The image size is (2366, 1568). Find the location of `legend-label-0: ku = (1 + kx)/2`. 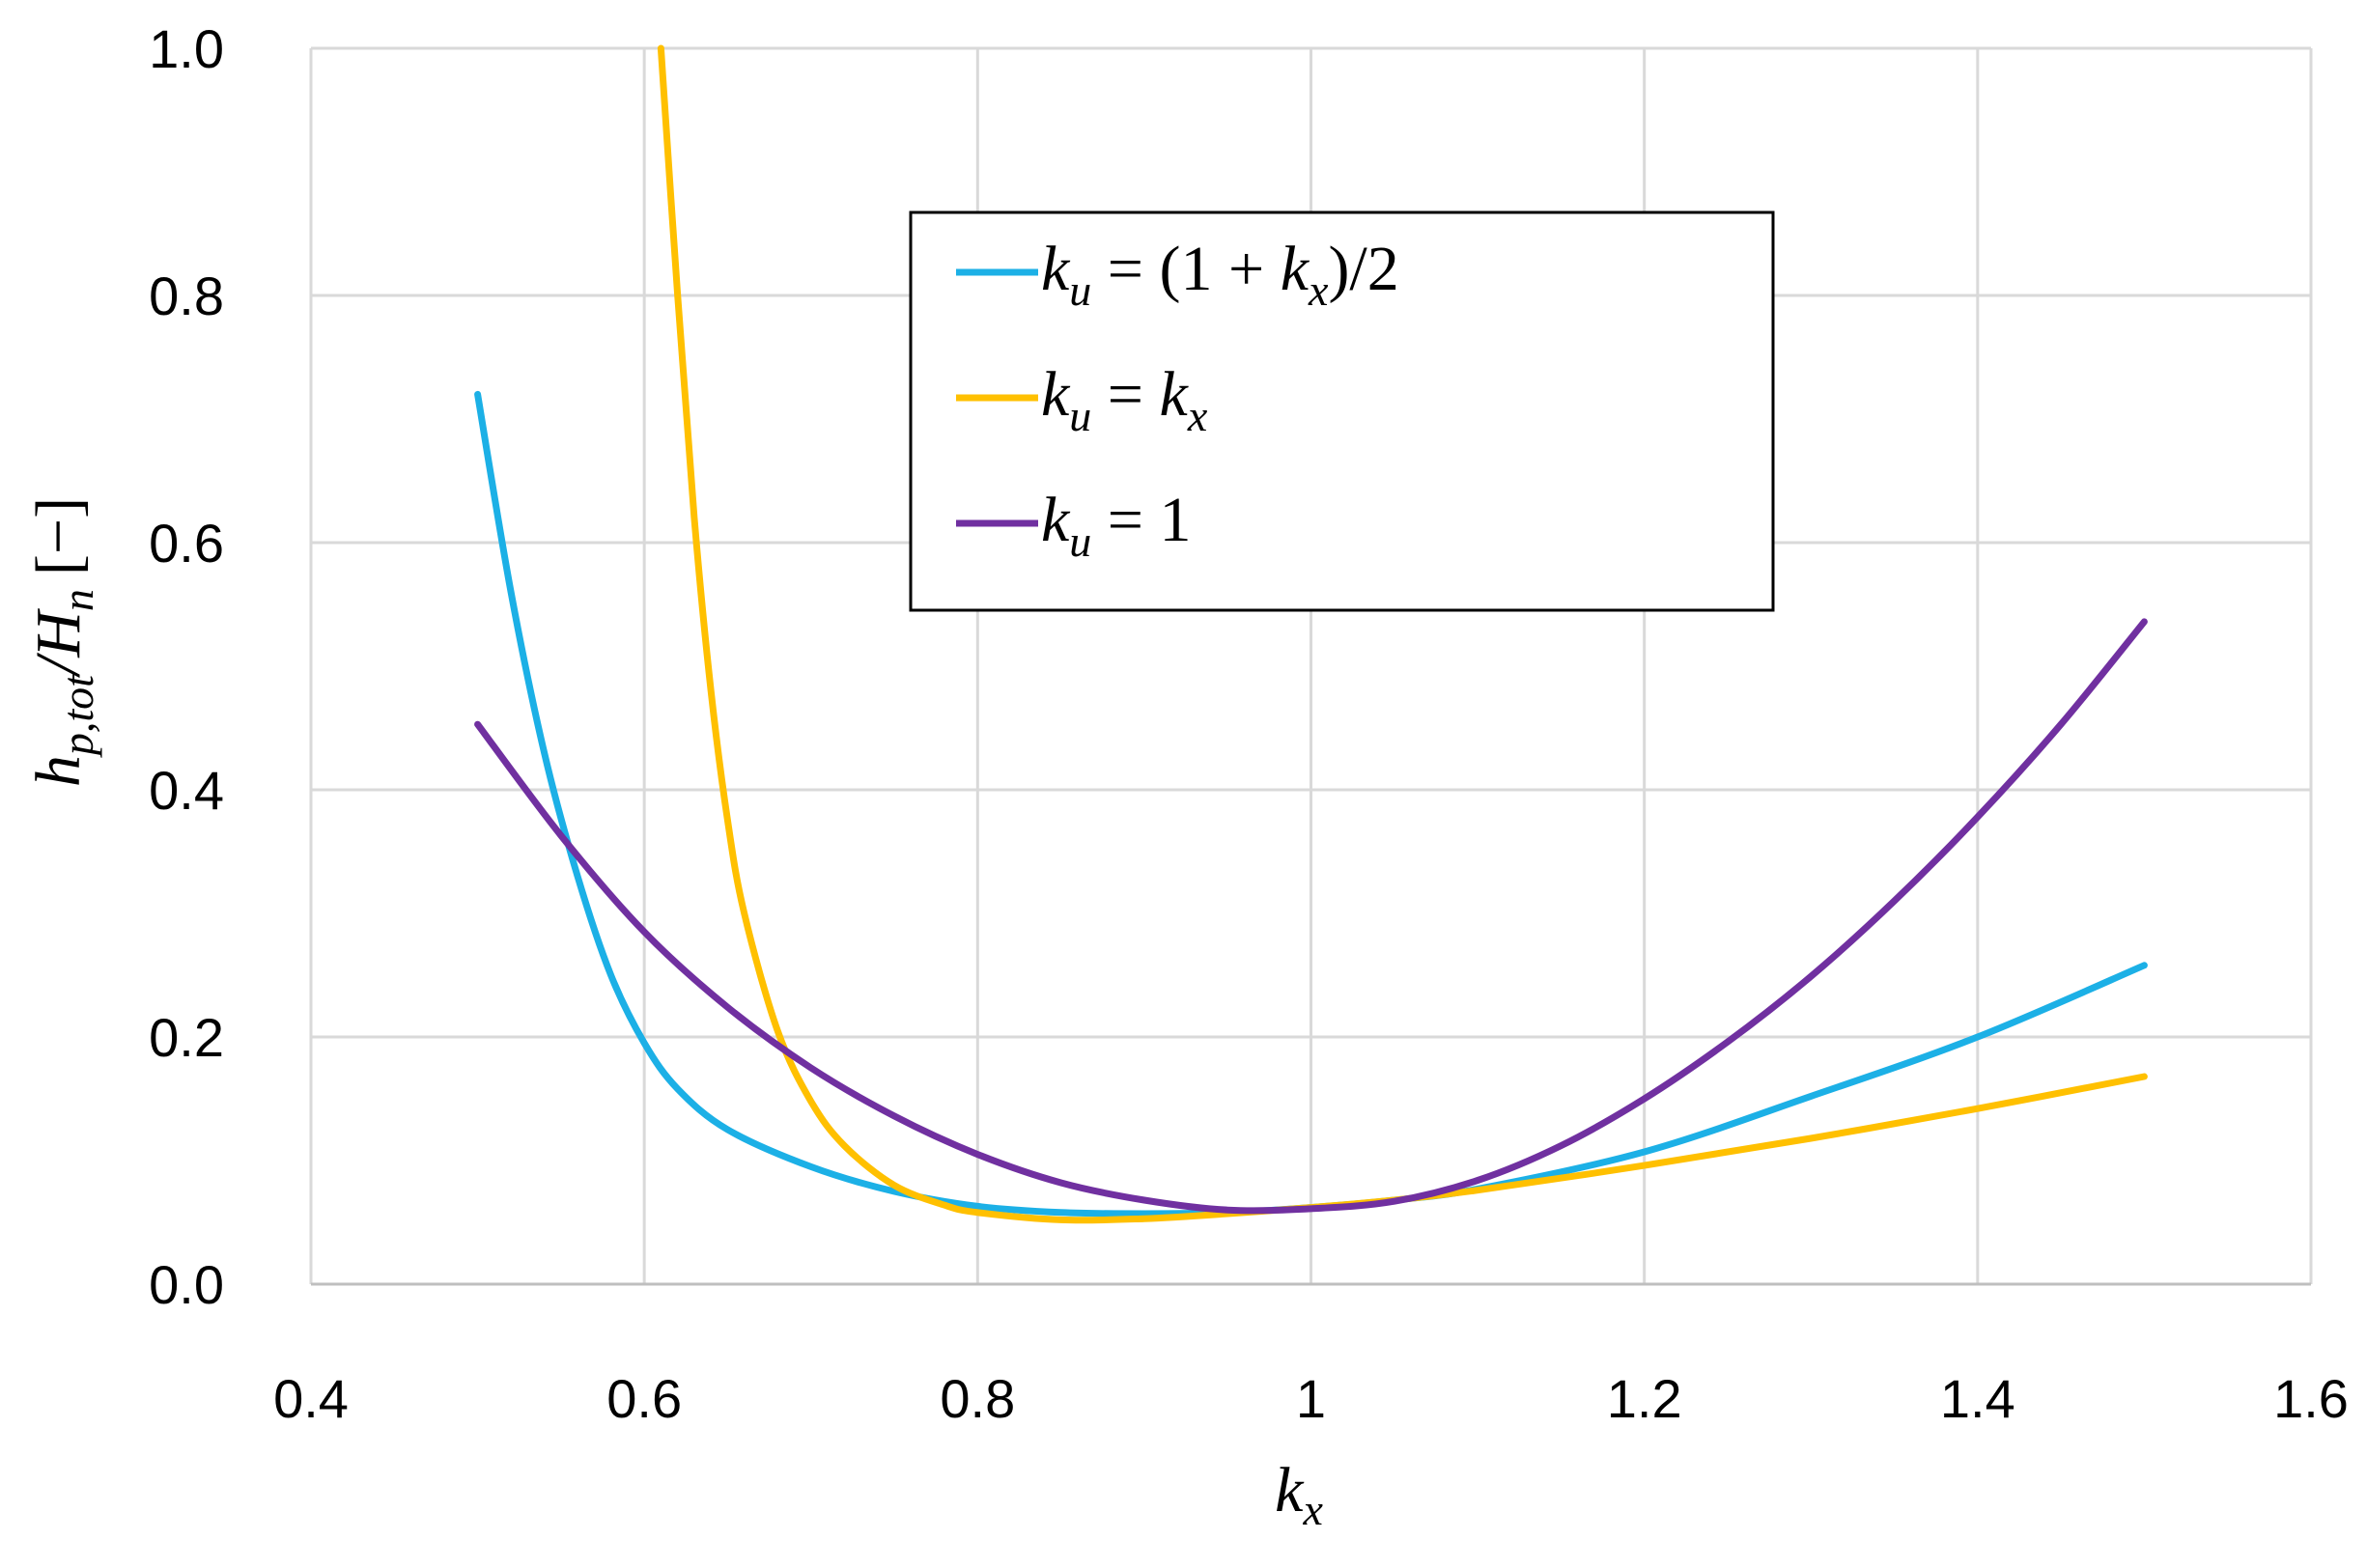

legend-label-0: ku = (1 + kx)/2 is located at coordinates (1220, 274).